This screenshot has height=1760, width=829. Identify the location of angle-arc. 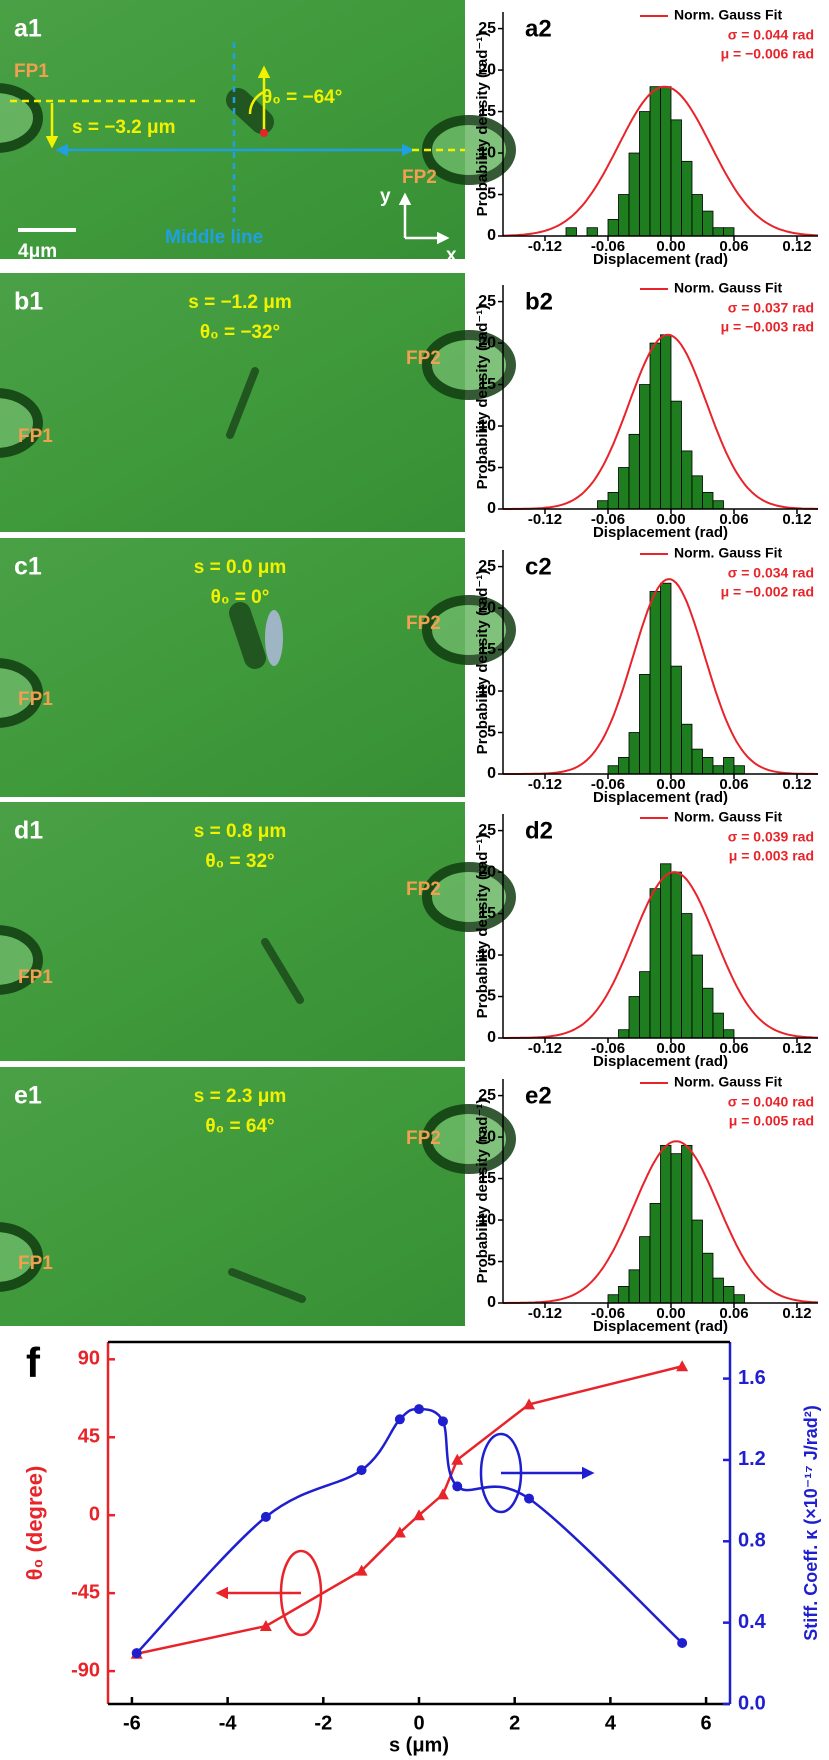
(256, 102).